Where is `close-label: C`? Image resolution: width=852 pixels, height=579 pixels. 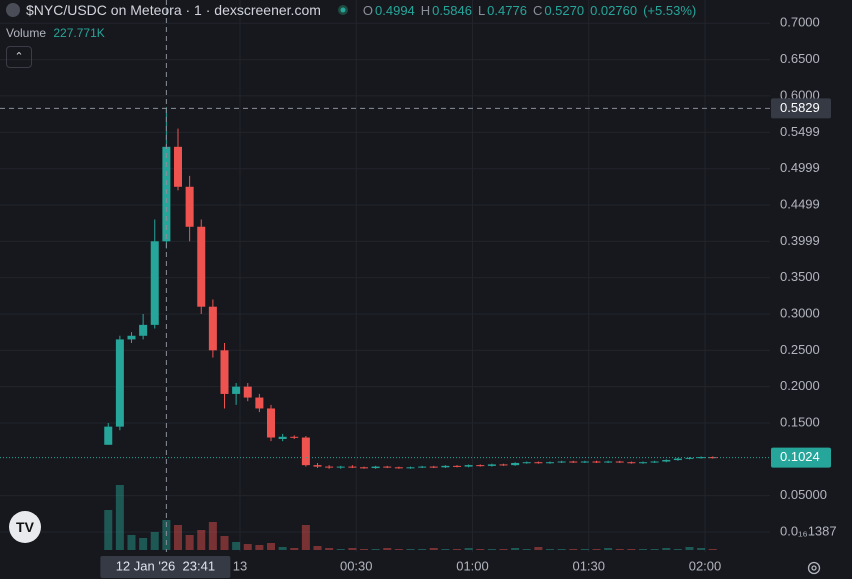 close-label: C is located at coordinates (537, 10).